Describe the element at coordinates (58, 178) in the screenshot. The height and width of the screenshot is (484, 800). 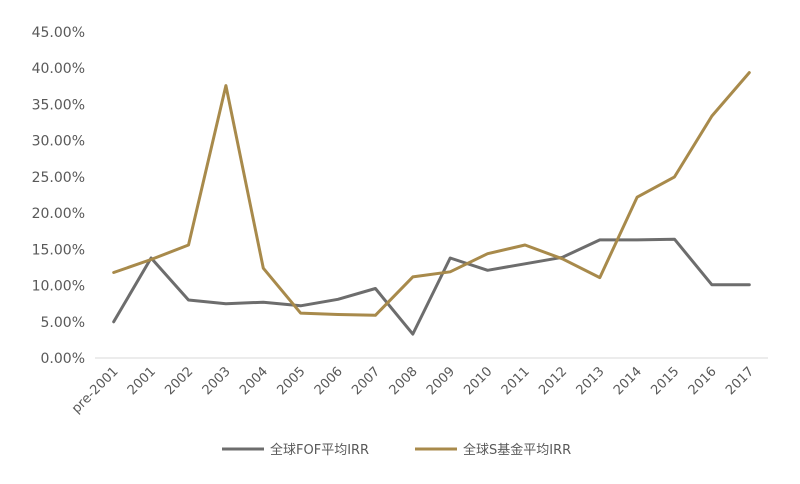
I see `y-tick-label: 25.00%` at that location.